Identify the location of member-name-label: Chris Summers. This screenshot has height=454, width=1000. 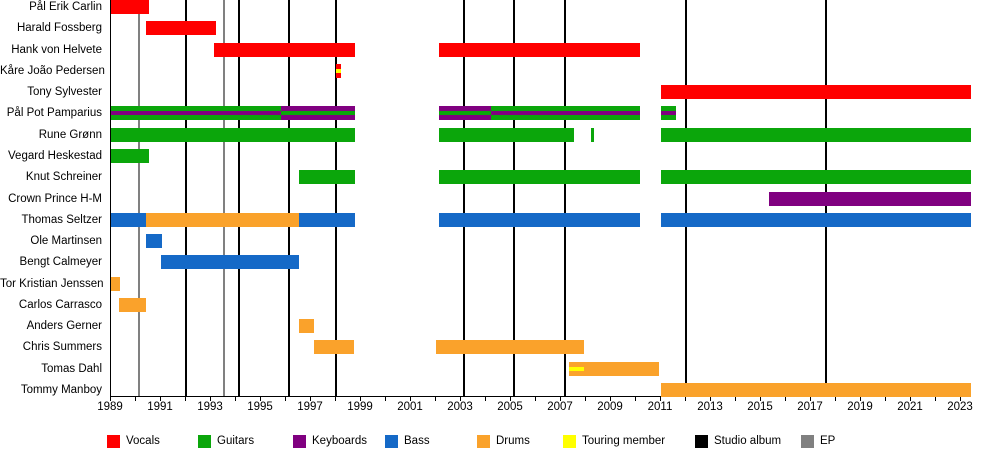
(62, 347).